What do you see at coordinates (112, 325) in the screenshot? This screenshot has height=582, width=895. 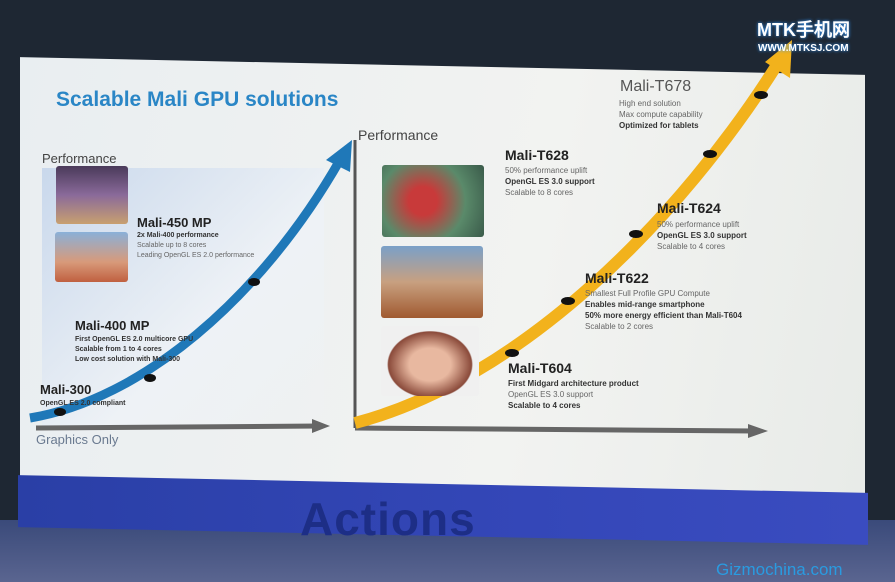 I see `product-name-mali-400: Mali-400 MP` at bounding box center [112, 325].